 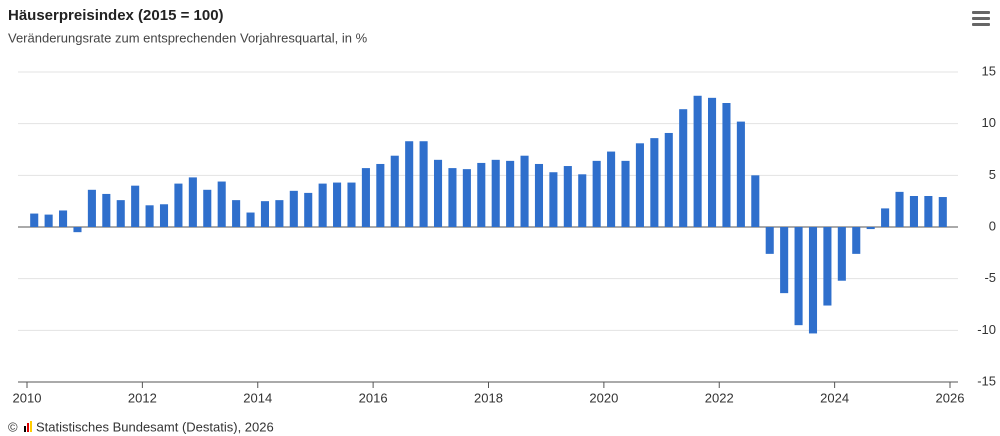 I want to click on y-tick-label: 10, so click(x=989, y=122).